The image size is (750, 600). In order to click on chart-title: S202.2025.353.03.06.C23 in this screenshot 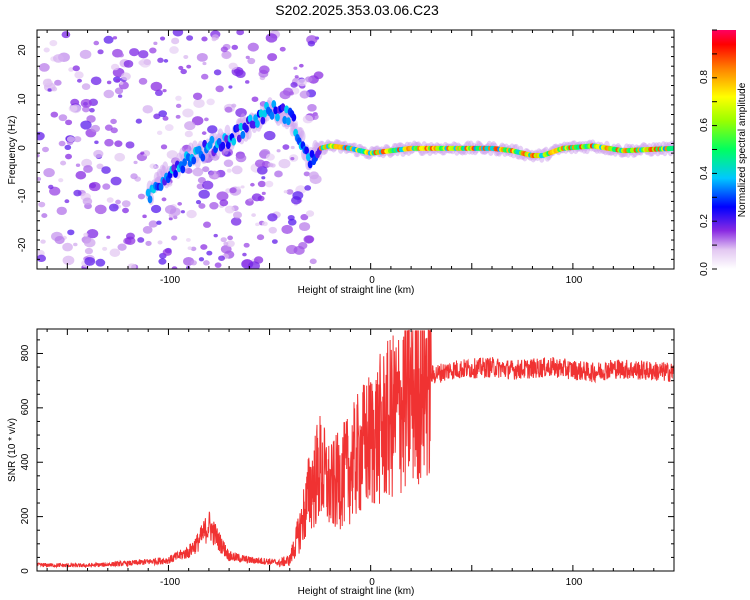, I will do `click(357, 10)`.